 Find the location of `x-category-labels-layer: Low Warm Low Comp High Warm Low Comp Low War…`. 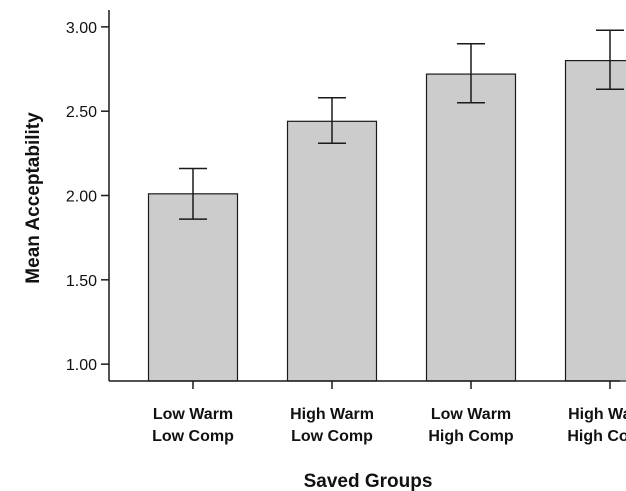

x-category-labels-layer: Low Warm Low Comp High Warm Low Comp Low War… is located at coordinates (389, 413).